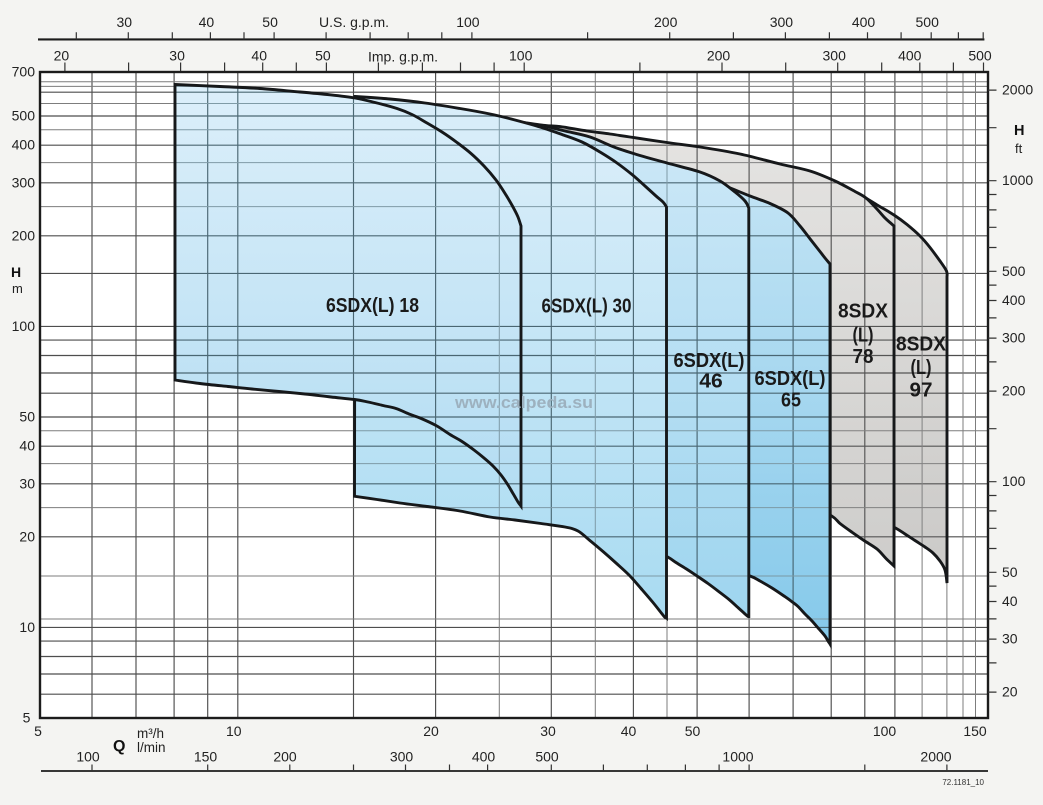 The image size is (1043, 805). I want to click on svg-text: l/min, so click(151, 747).